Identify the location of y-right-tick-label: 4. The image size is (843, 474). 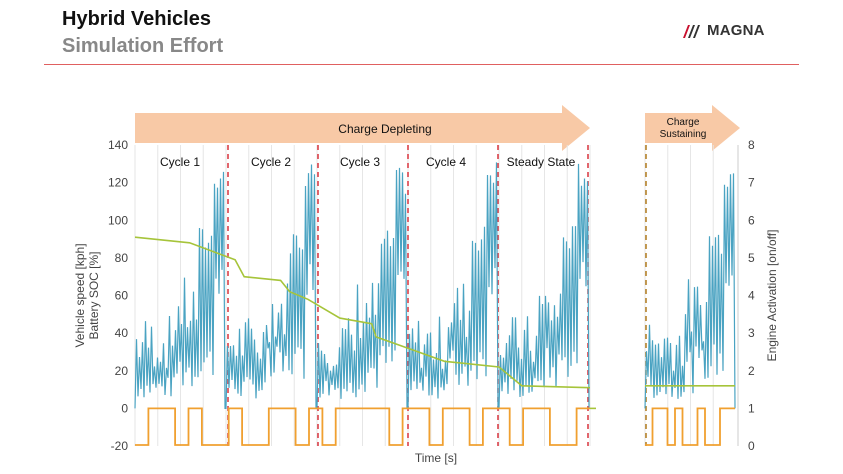
(751, 296).